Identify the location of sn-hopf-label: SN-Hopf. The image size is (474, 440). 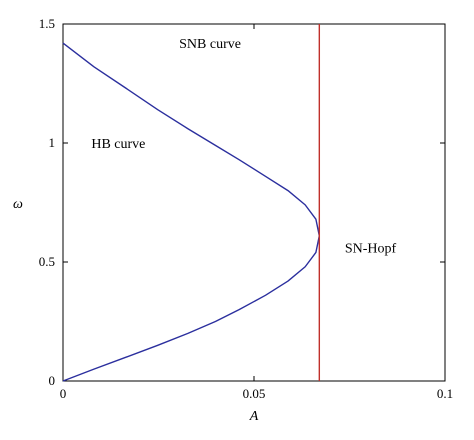
(371, 249).